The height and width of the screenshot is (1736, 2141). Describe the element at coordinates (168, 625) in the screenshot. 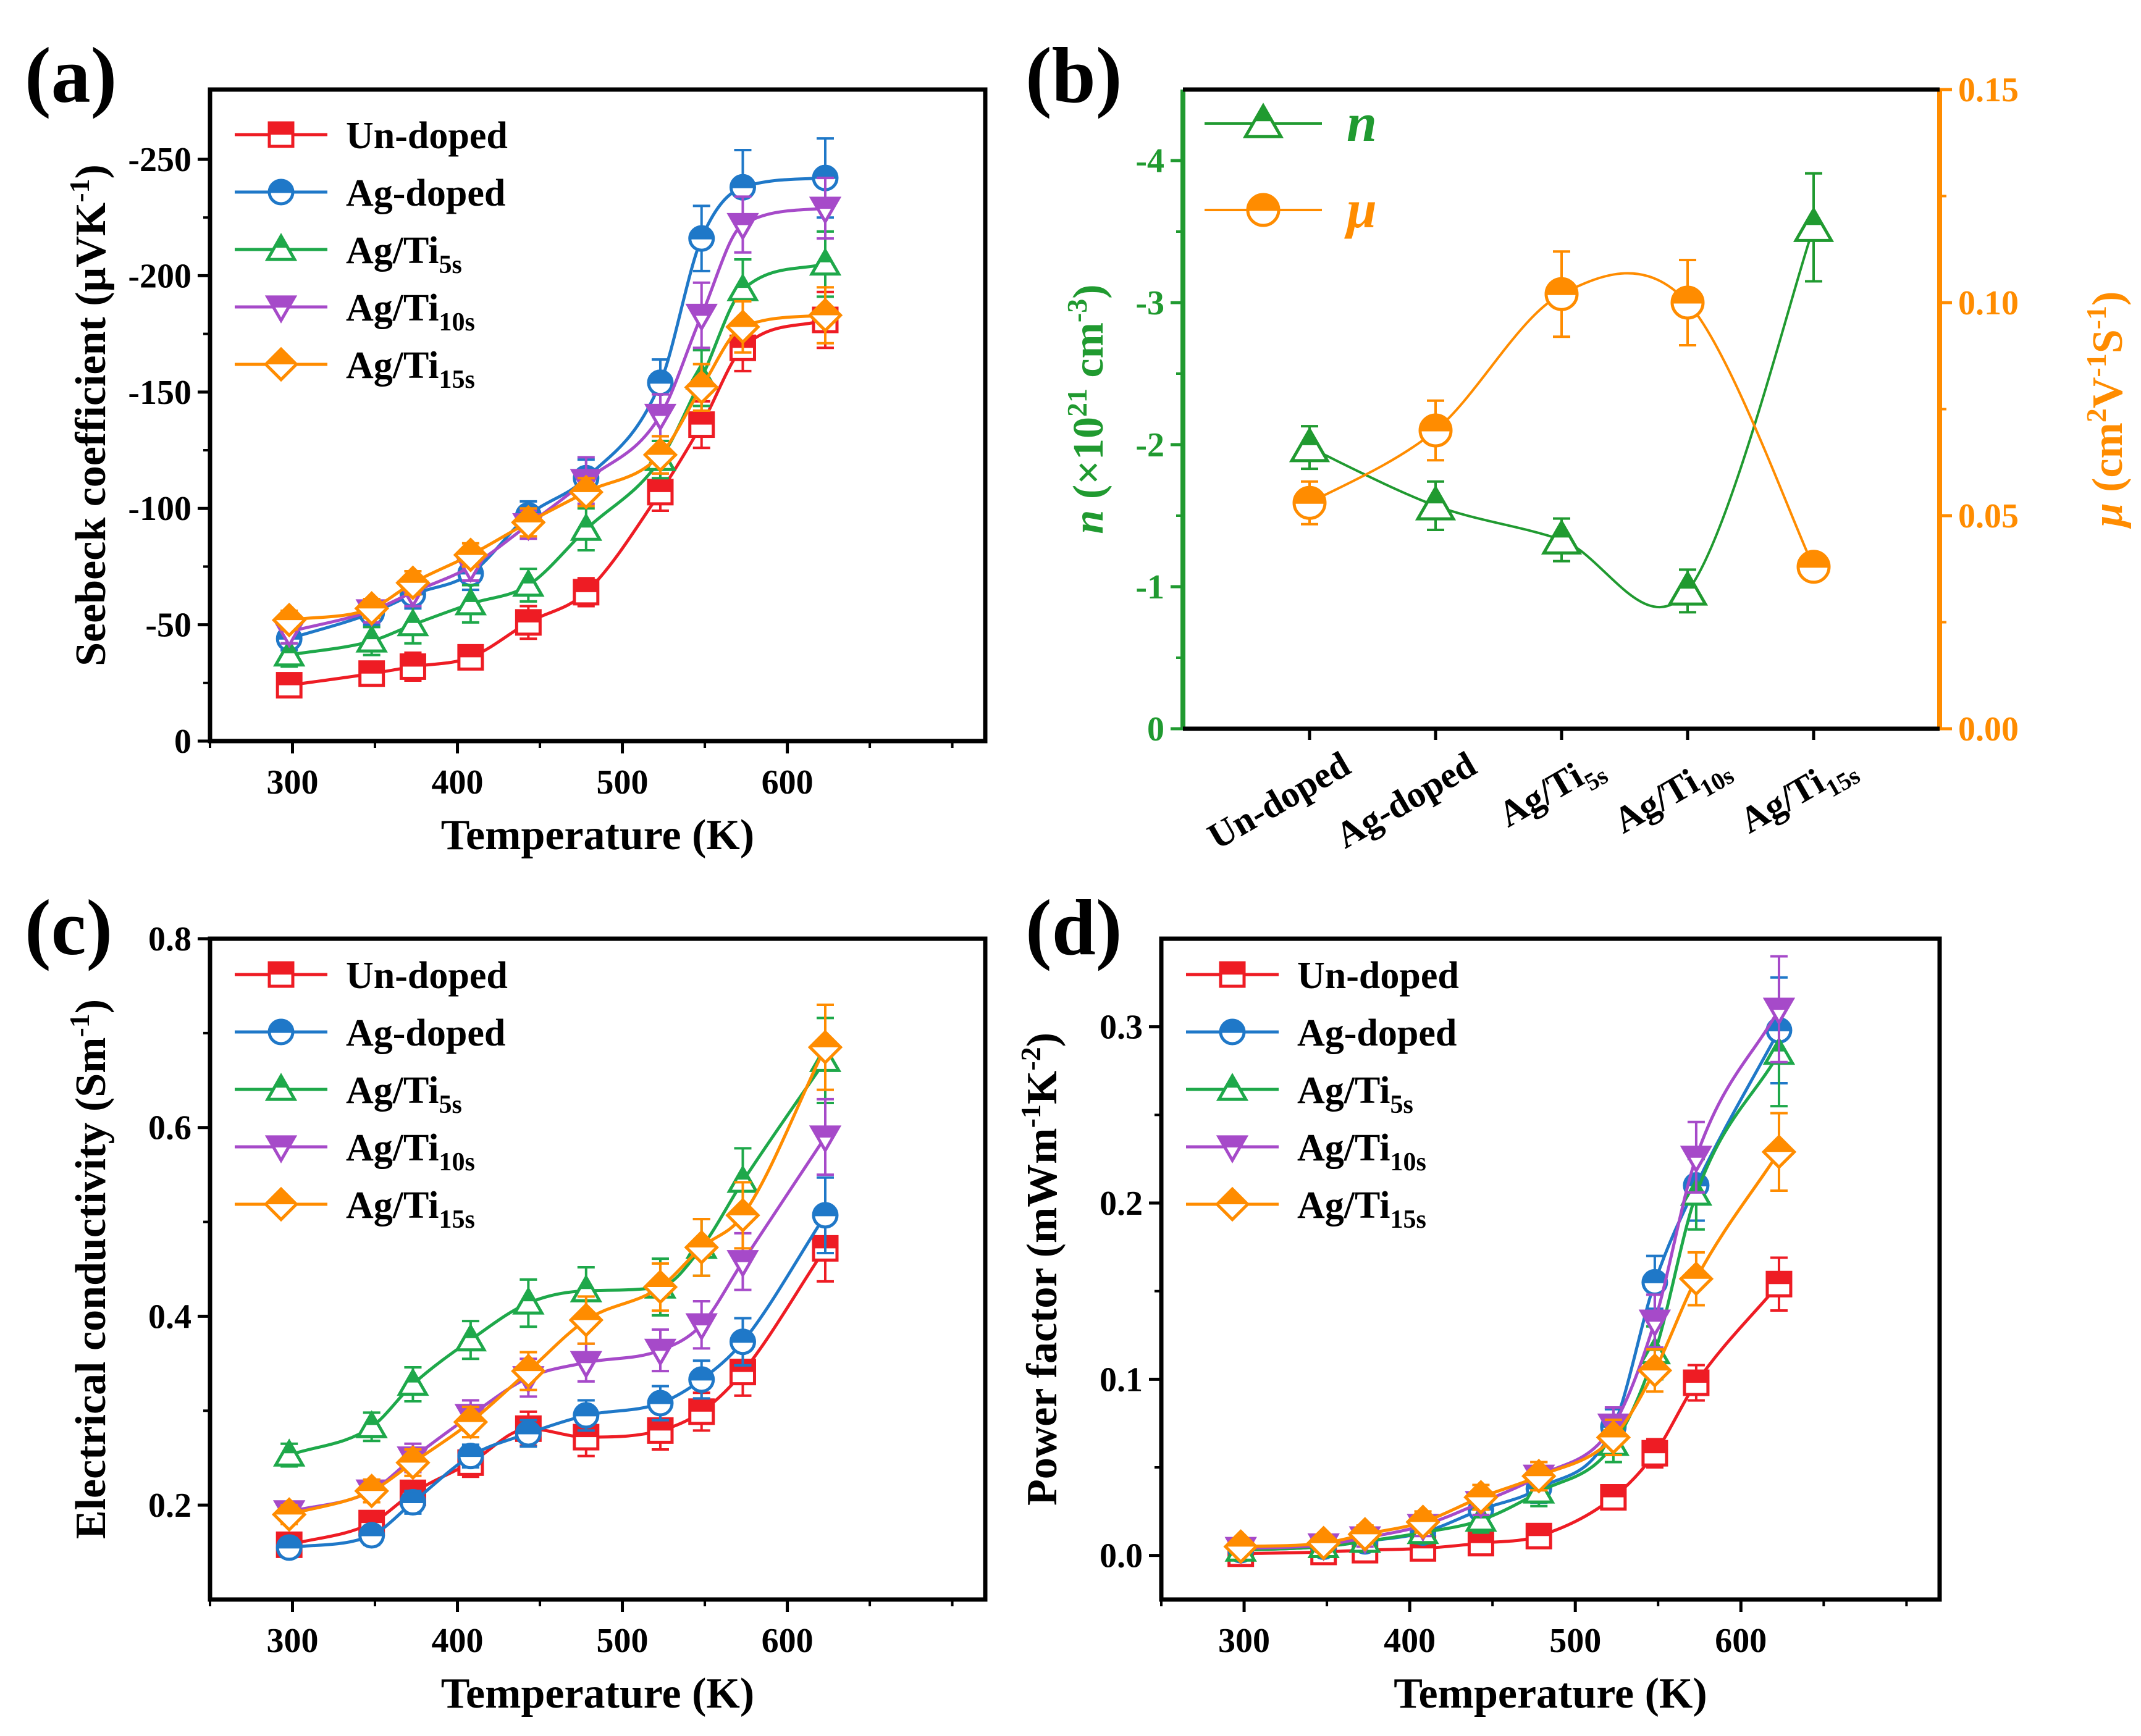

I see `y-tick-label: -50` at that location.